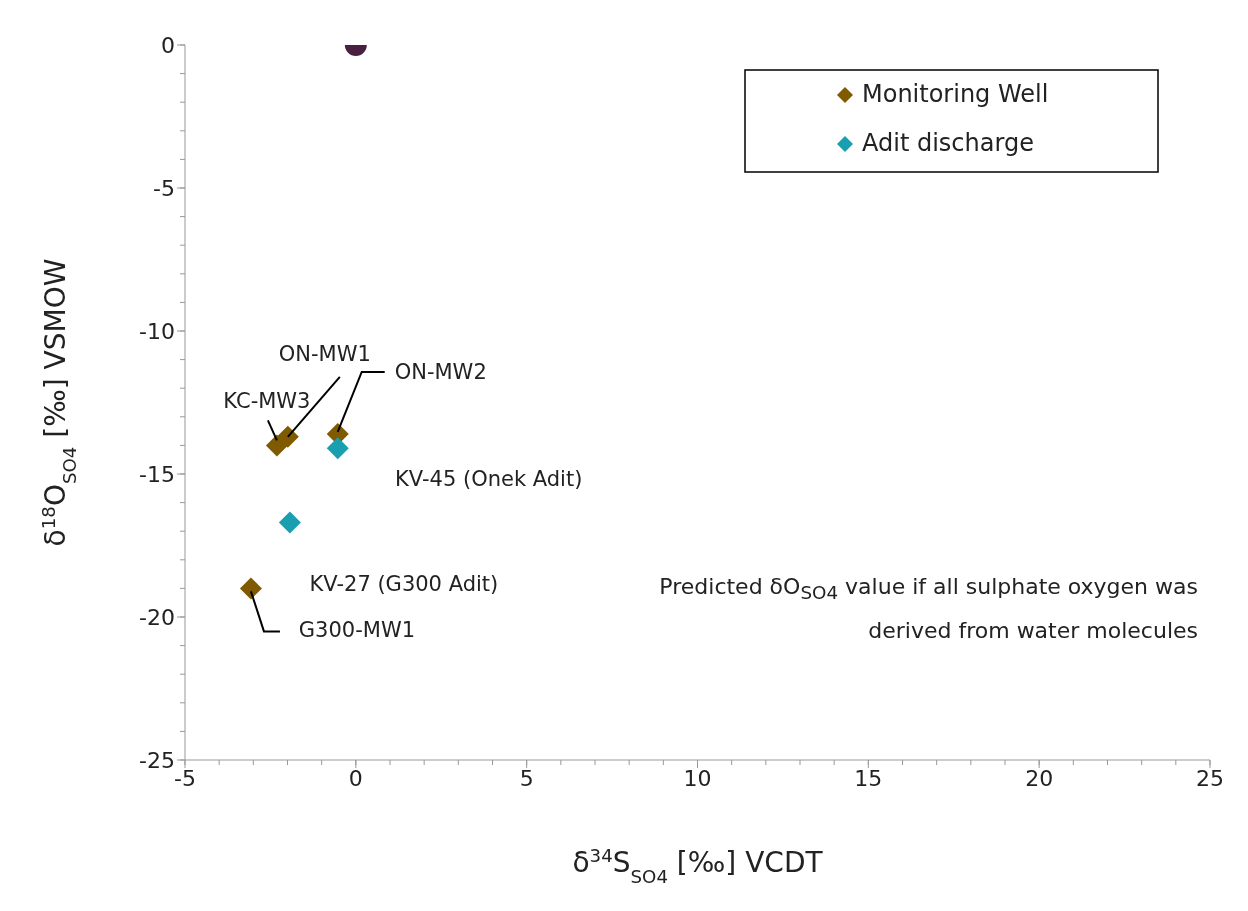 This screenshot has height=911, width=1248. I want to click on annotation: ON-MW1, so click(324, 353).